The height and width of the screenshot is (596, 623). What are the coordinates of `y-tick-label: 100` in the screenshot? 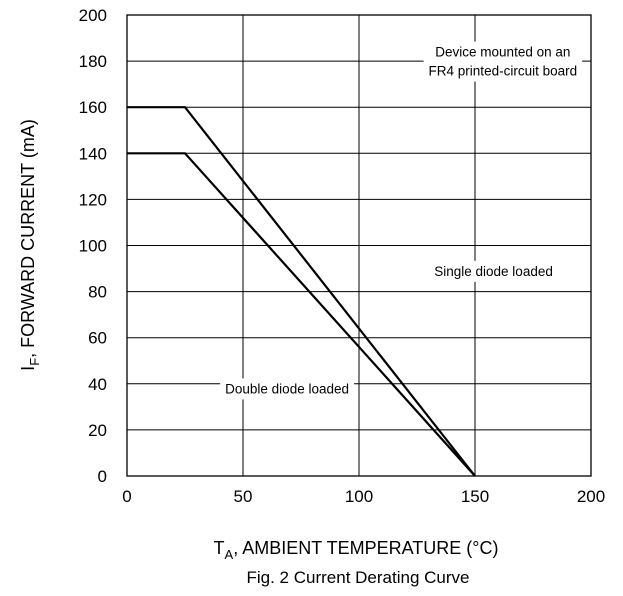 It's located at (93, 246).